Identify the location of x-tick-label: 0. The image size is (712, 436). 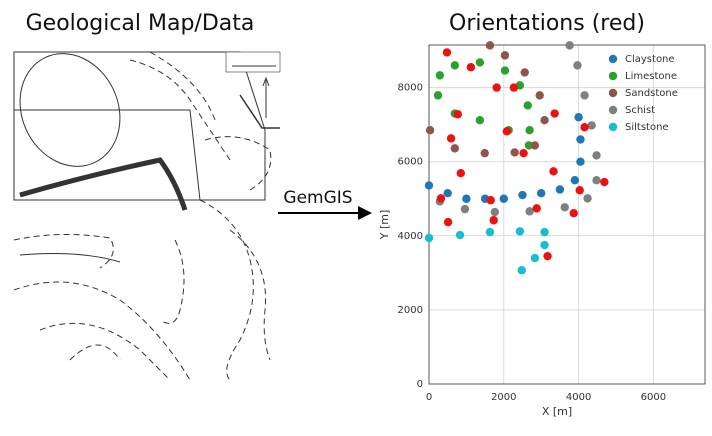
(429, 397).